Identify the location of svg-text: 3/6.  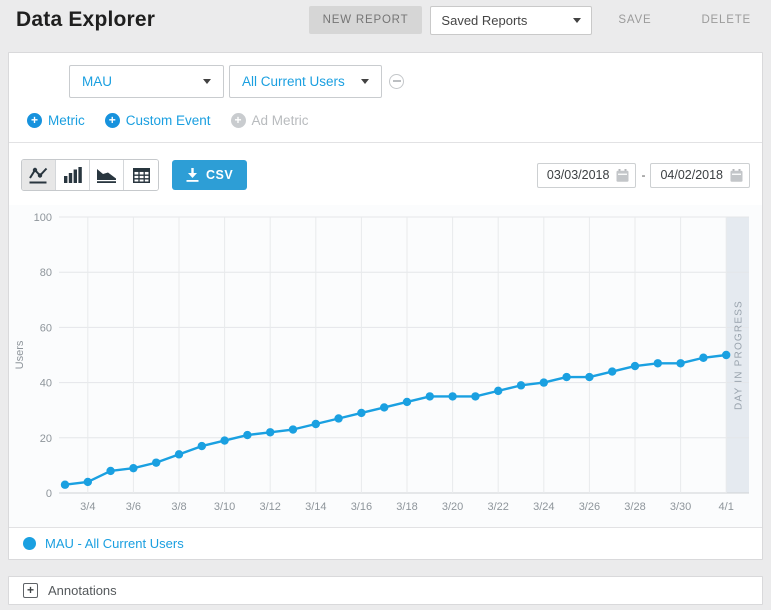
(133, 507).